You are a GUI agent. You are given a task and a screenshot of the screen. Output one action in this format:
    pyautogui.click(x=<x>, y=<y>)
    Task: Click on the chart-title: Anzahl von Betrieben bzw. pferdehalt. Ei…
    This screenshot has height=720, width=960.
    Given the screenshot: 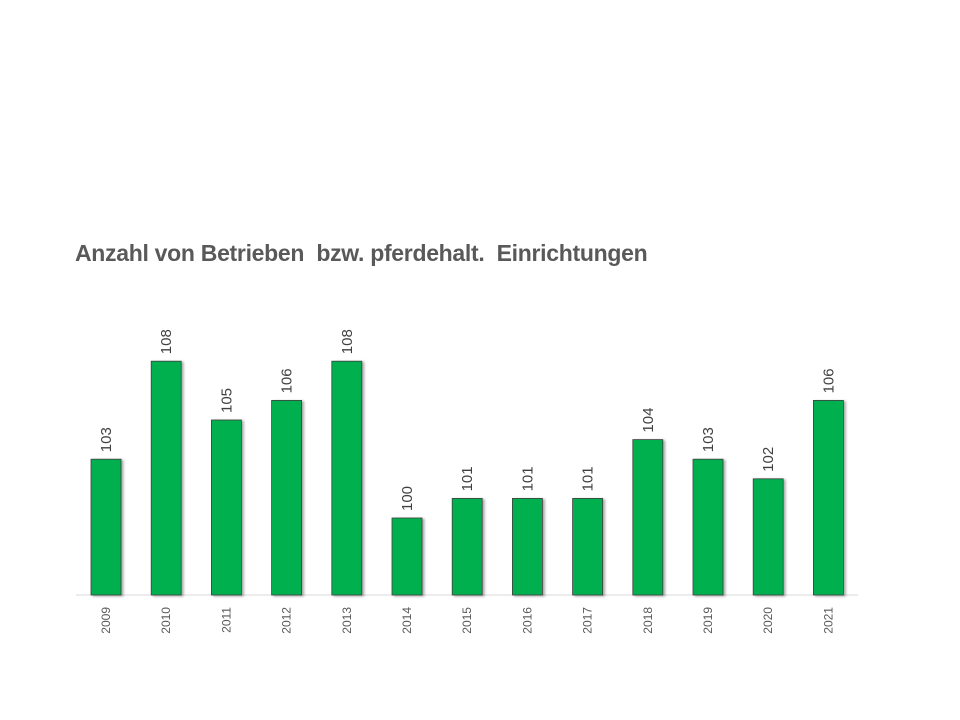 What is the action you would take?
    pyautogui.click(x=361, y=253)
    